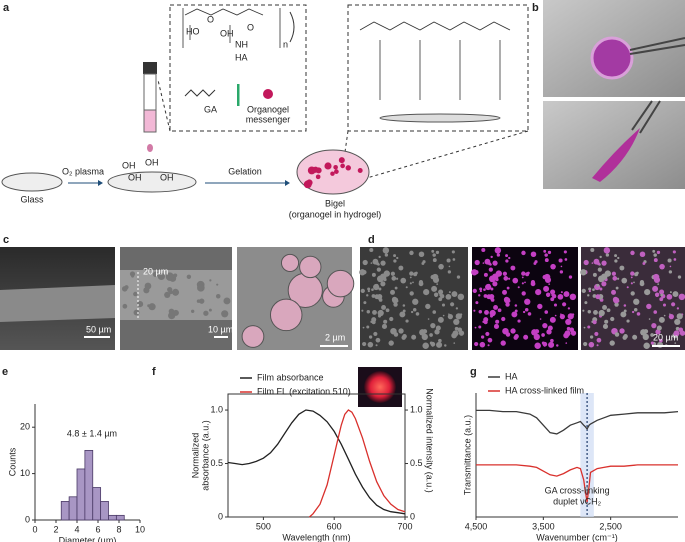  I want to click on panel-label: a, so click(6, 8).